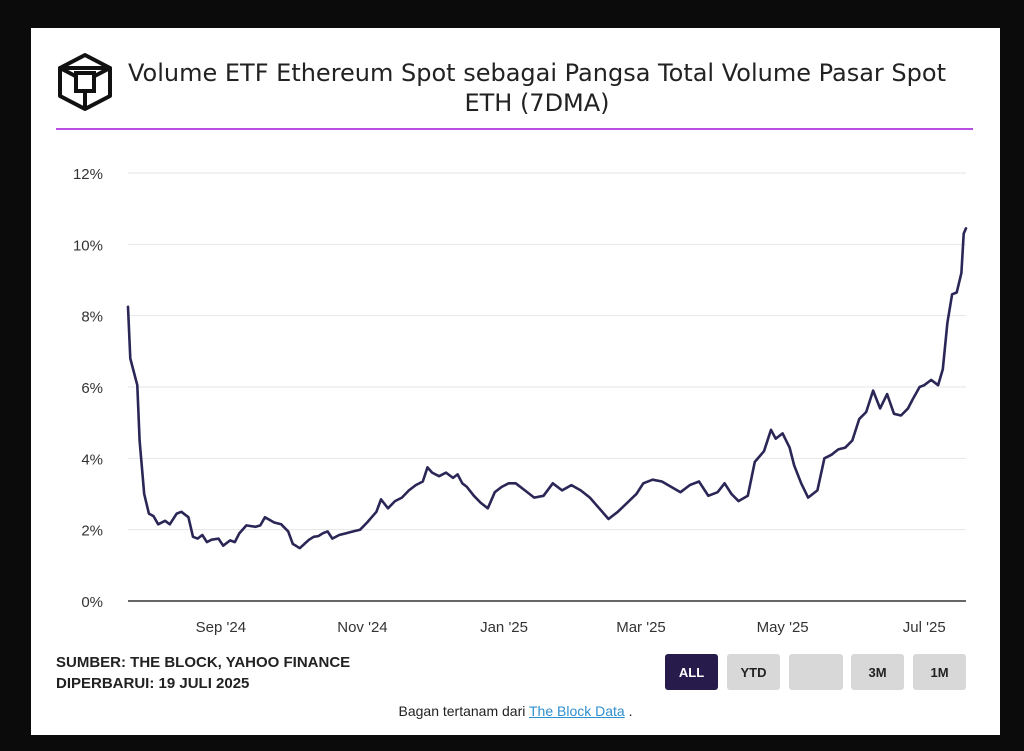 The width and height of the screenshot is (1024, 751). Describe the element at coordinates (92, 317) in the screenshot. I see `y-tick-label: 8%` at that location.